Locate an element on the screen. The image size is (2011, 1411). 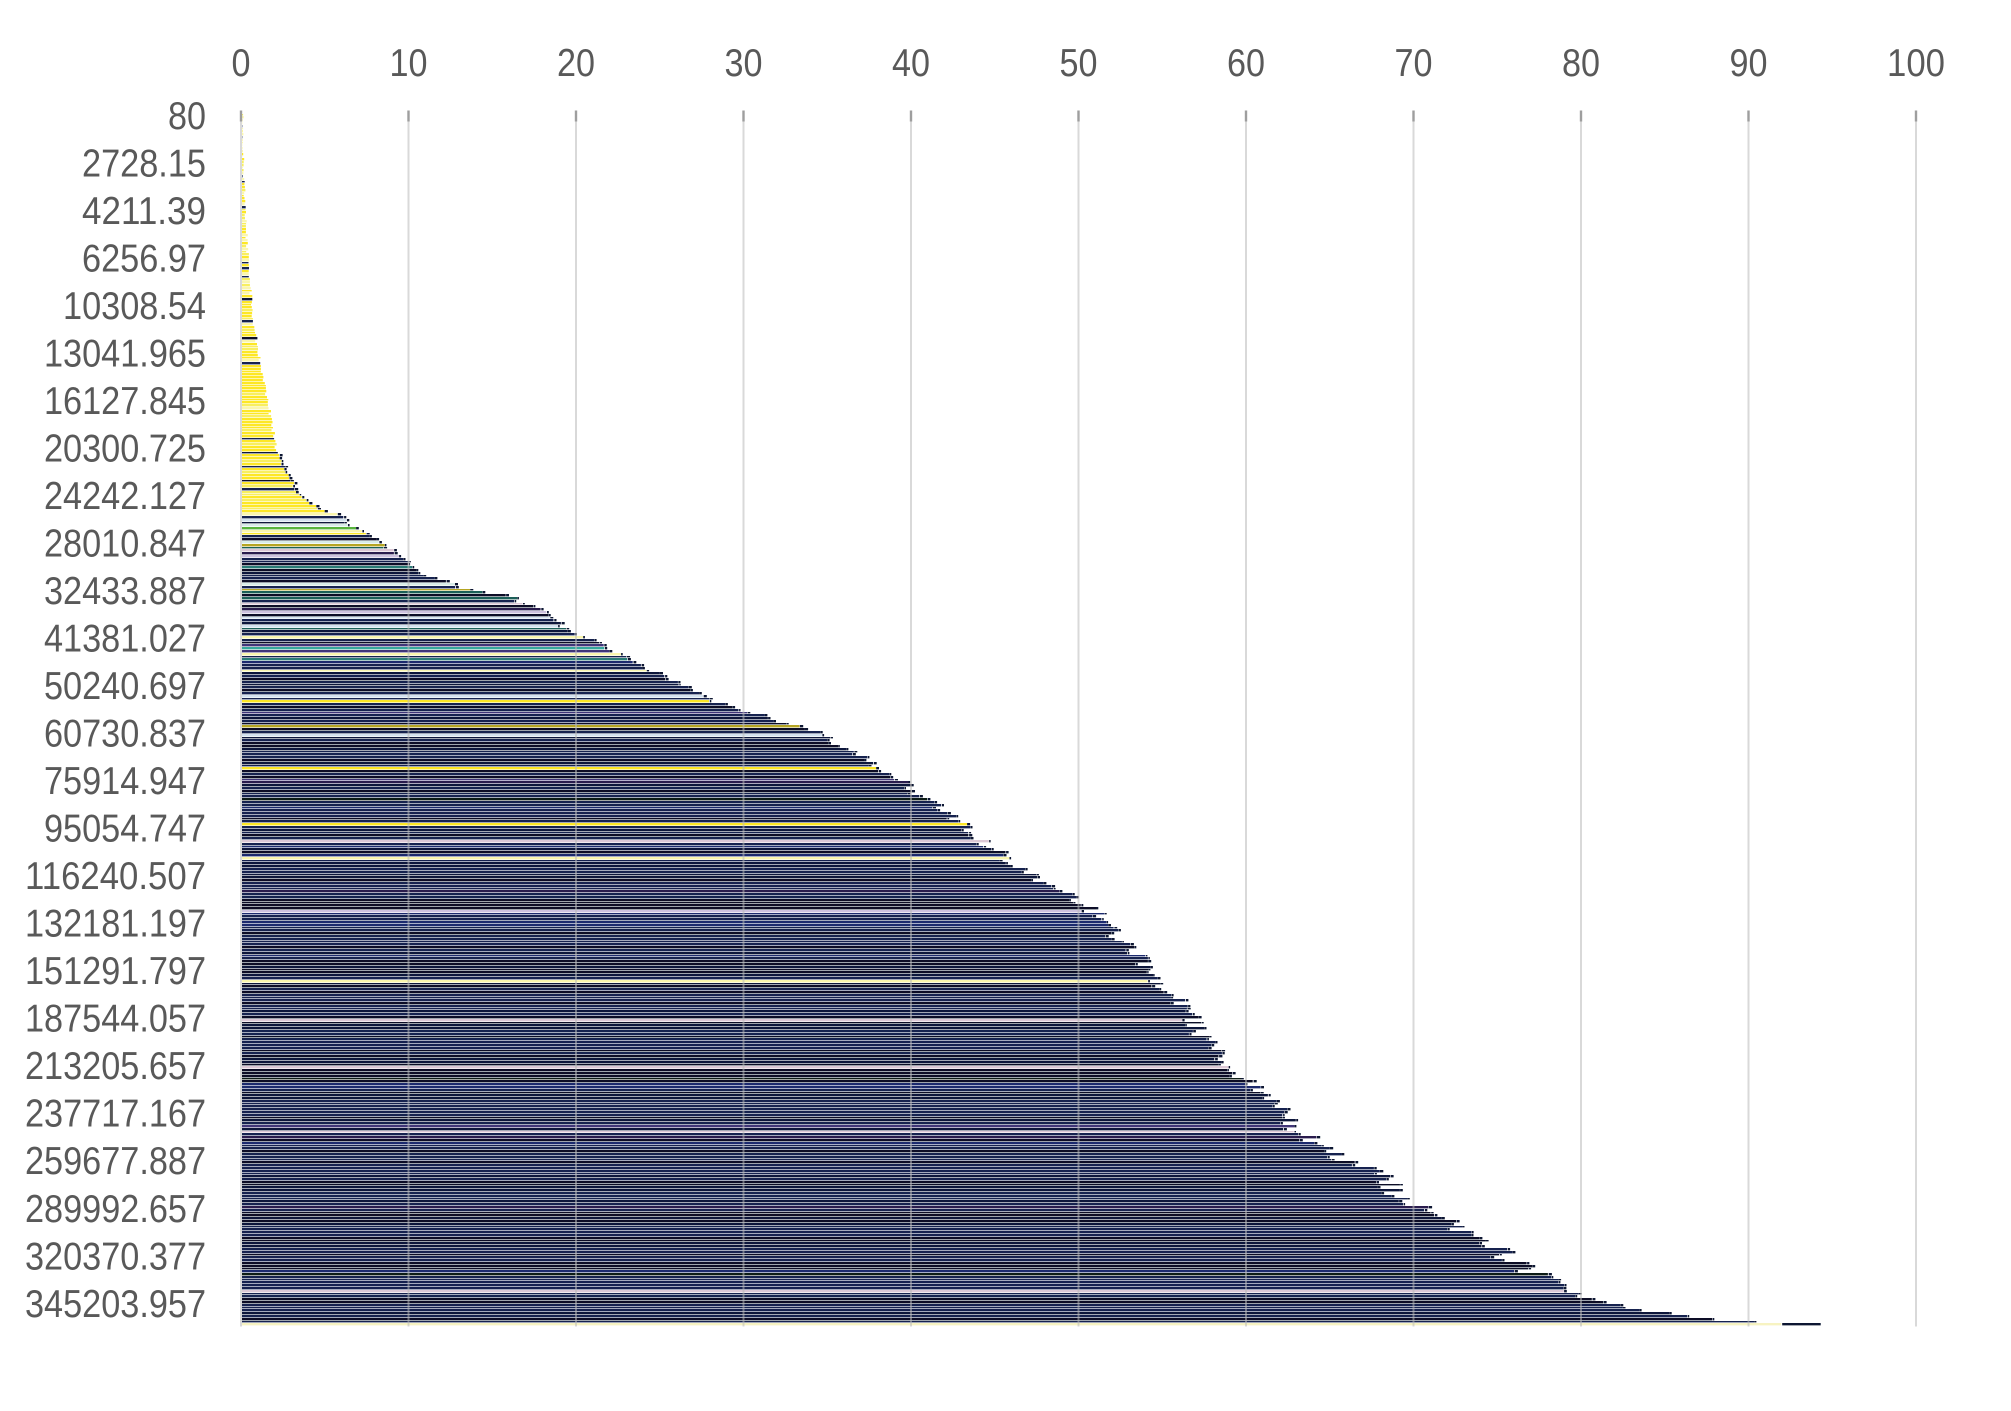
svg-text: 24242.127 is located at coordinates (125, 496).